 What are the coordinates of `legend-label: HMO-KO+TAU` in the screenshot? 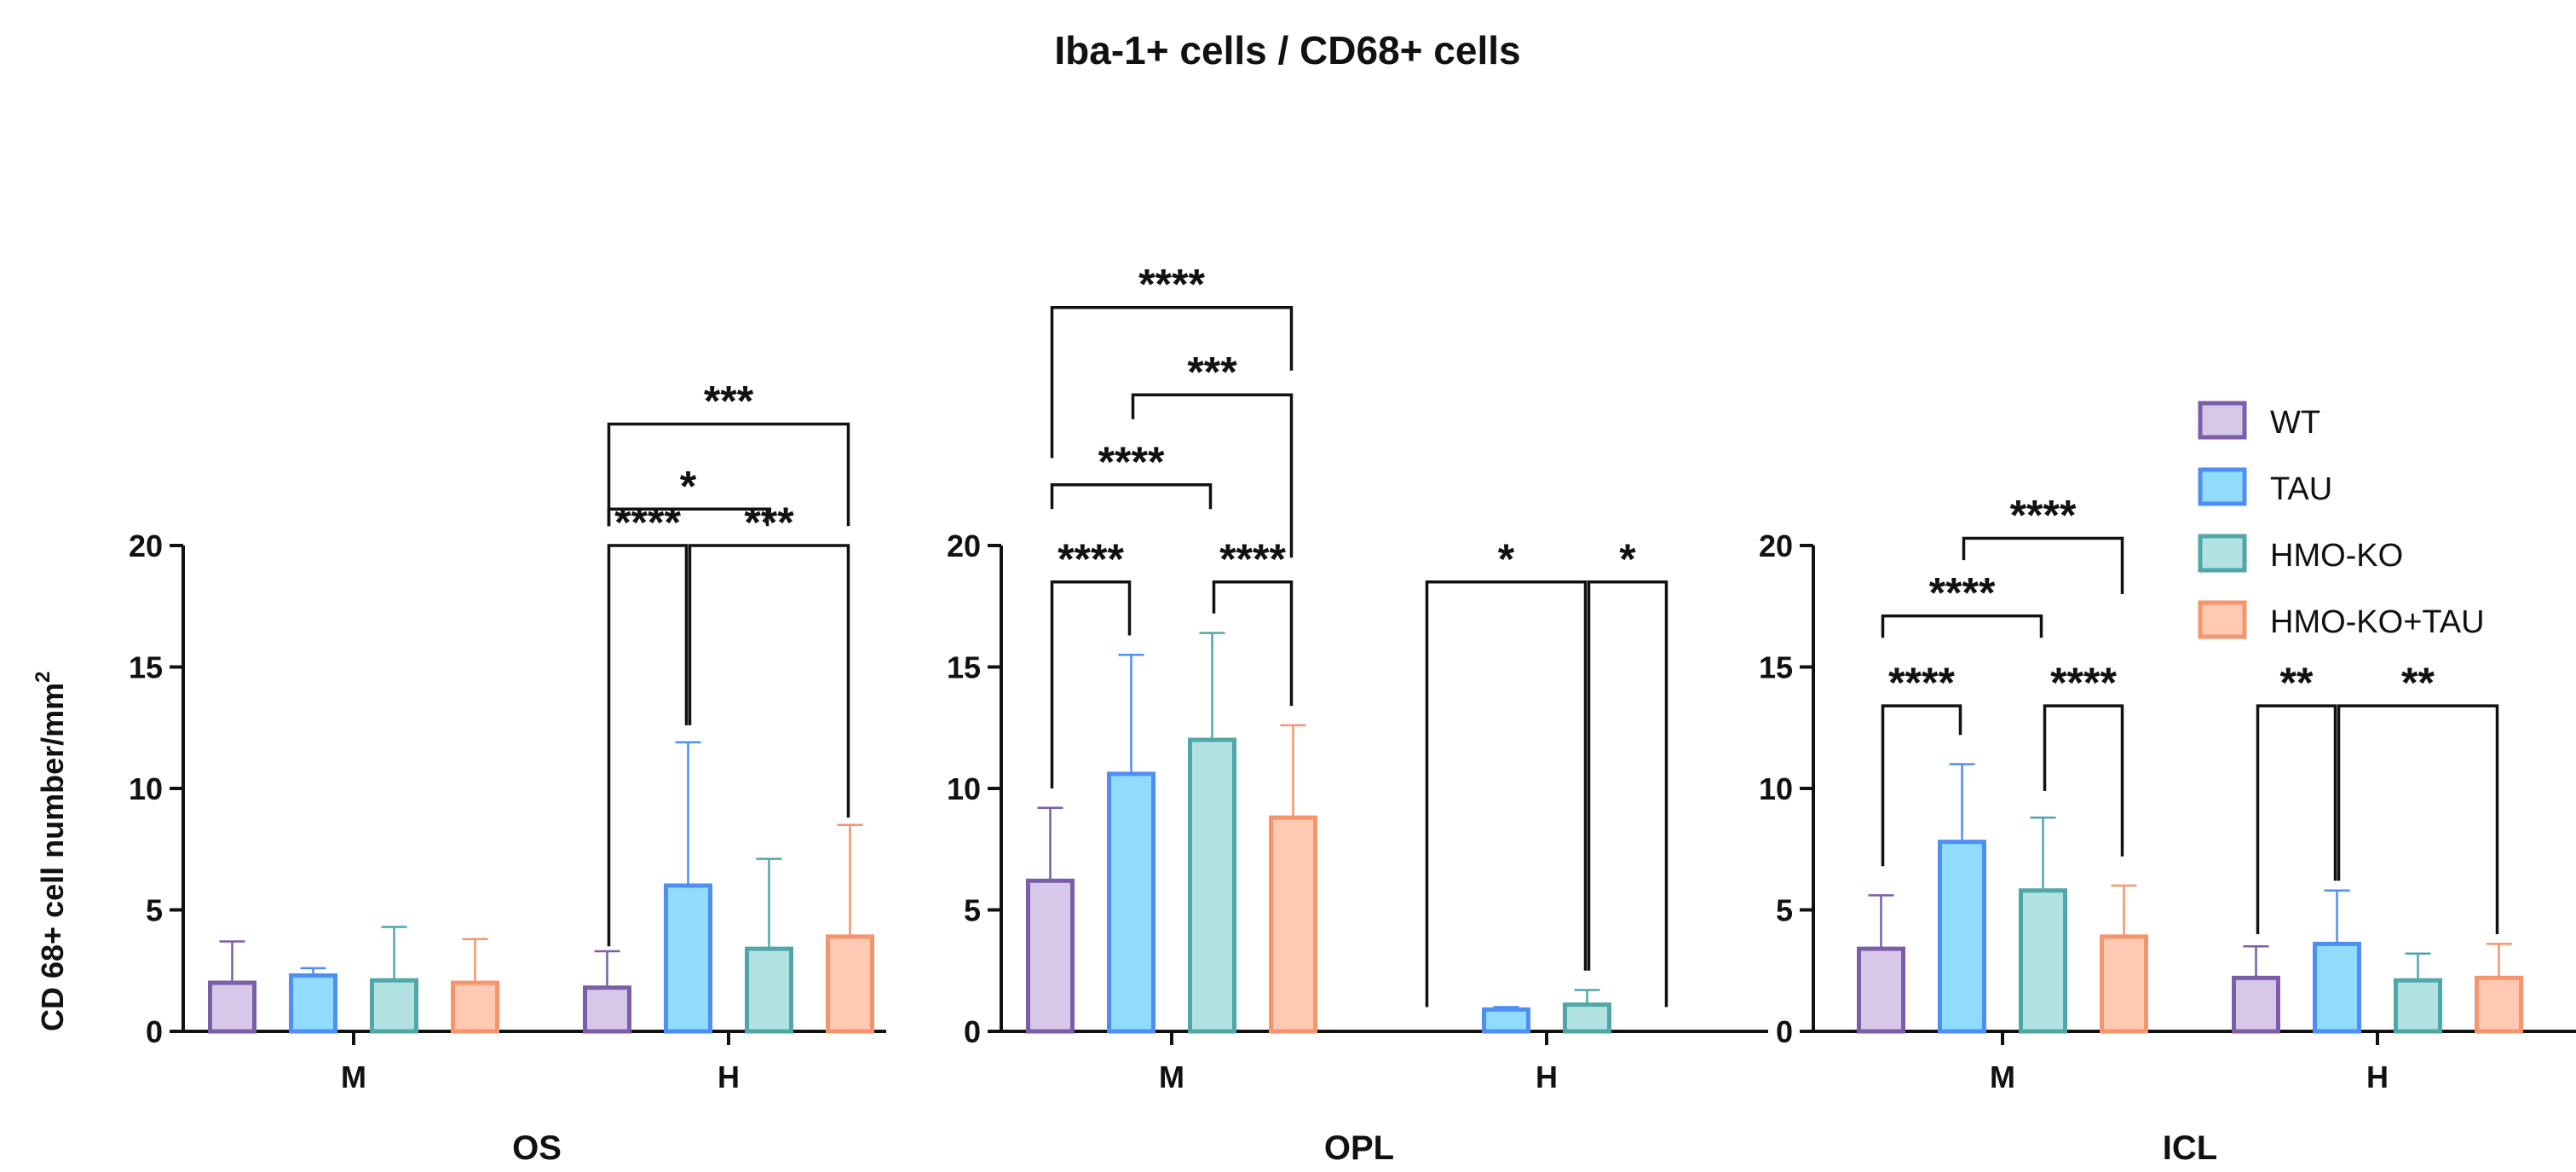 It's located at (2377, 622).